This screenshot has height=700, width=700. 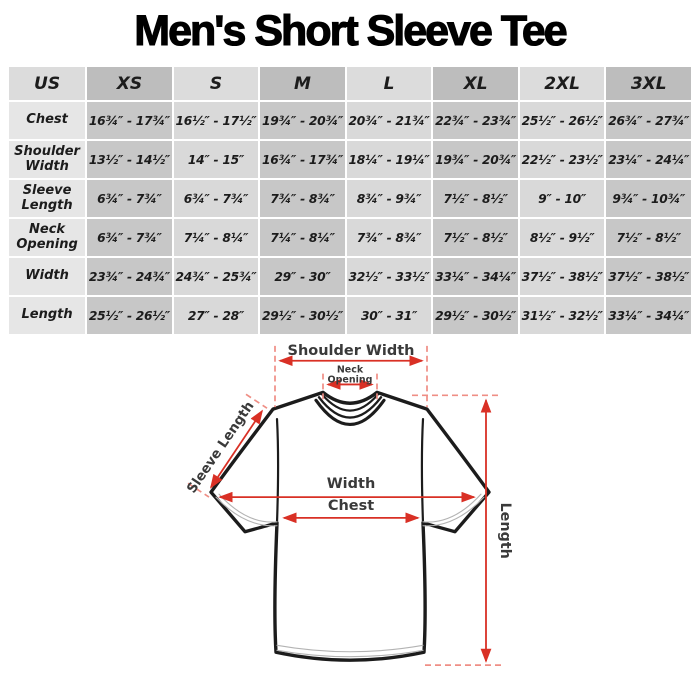 I want to click on row-label: Sleeve Length, so click(x=47, y=198).